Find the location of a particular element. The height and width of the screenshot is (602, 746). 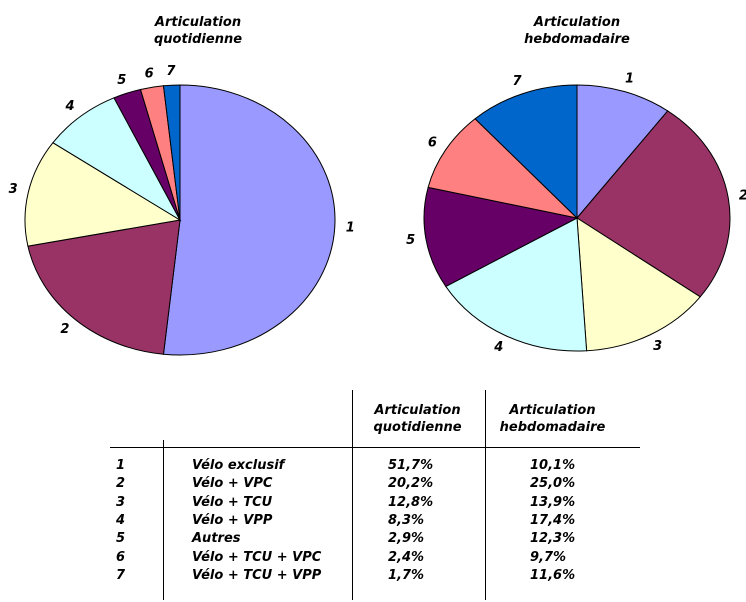

value-cell: 12,3% is located at coordinates (553, 539).